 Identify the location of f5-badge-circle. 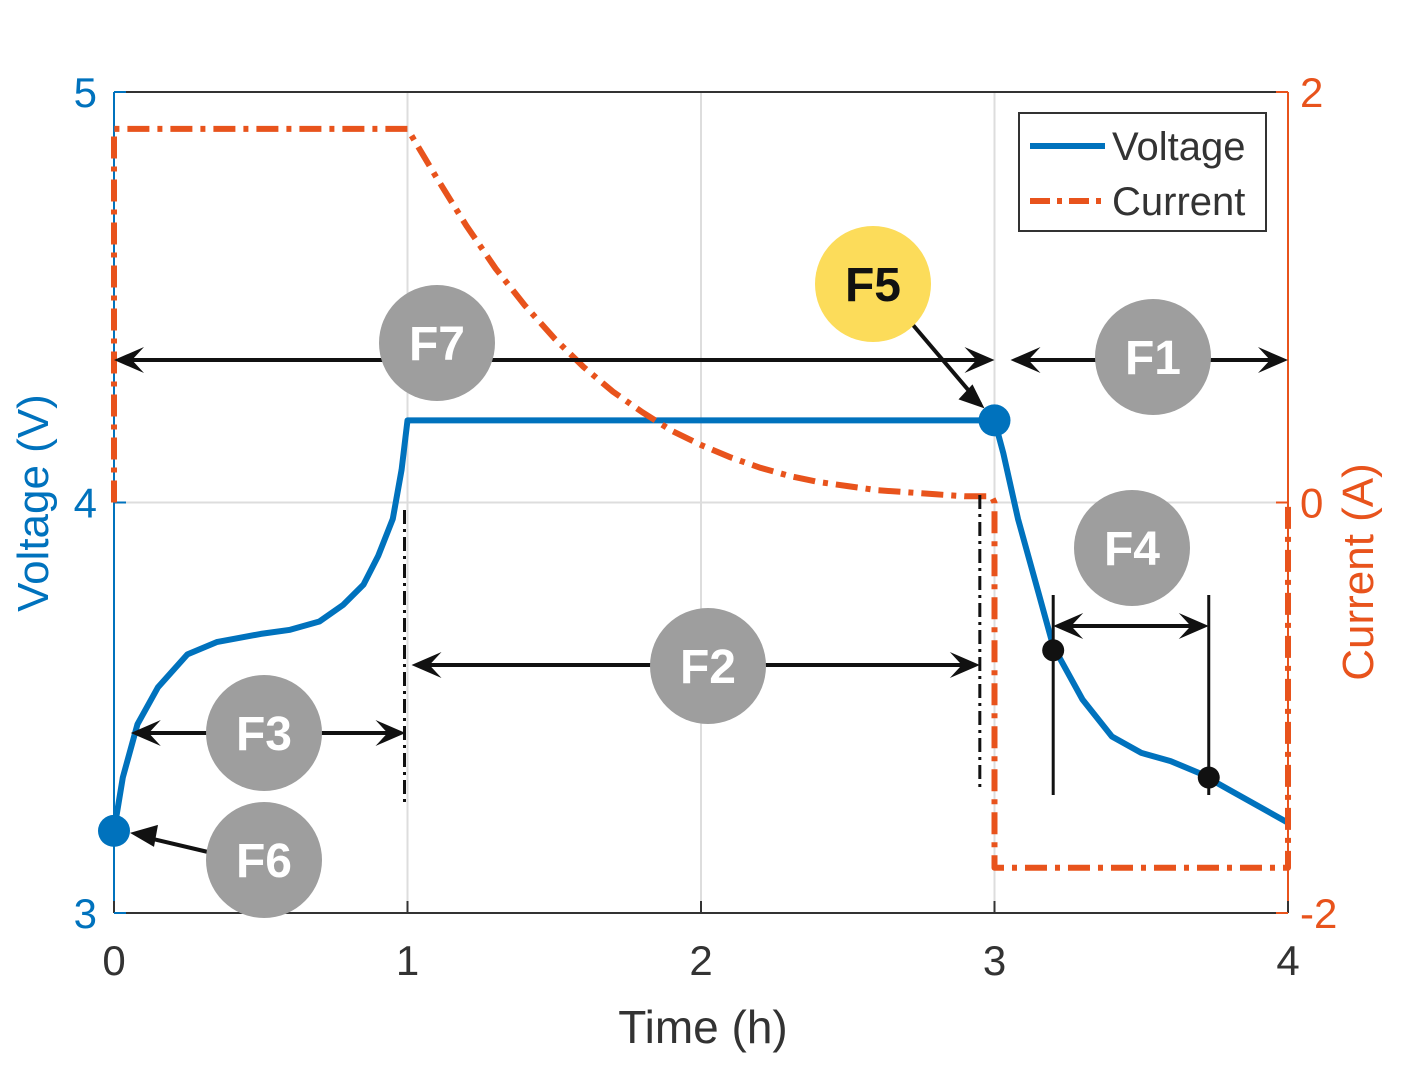
(873, 284).